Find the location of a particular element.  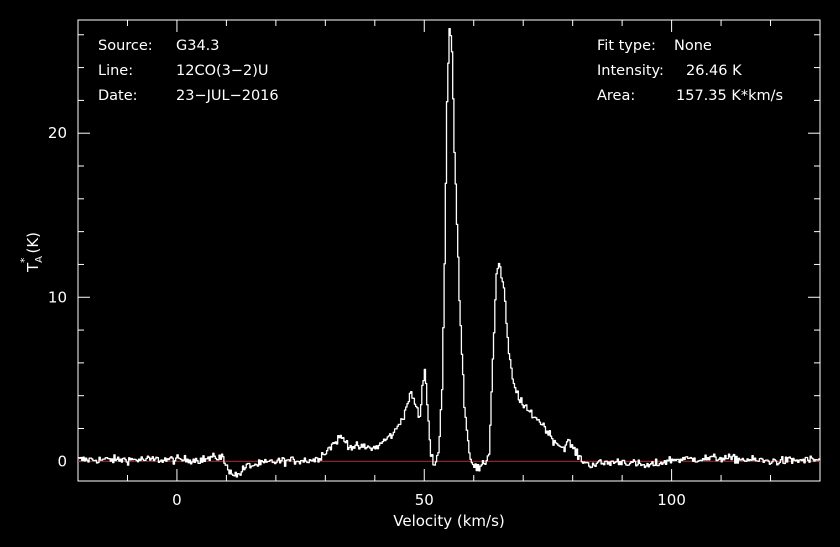

svg-text:TA*(K): TA* (K) is located at coordinates (31, 252).